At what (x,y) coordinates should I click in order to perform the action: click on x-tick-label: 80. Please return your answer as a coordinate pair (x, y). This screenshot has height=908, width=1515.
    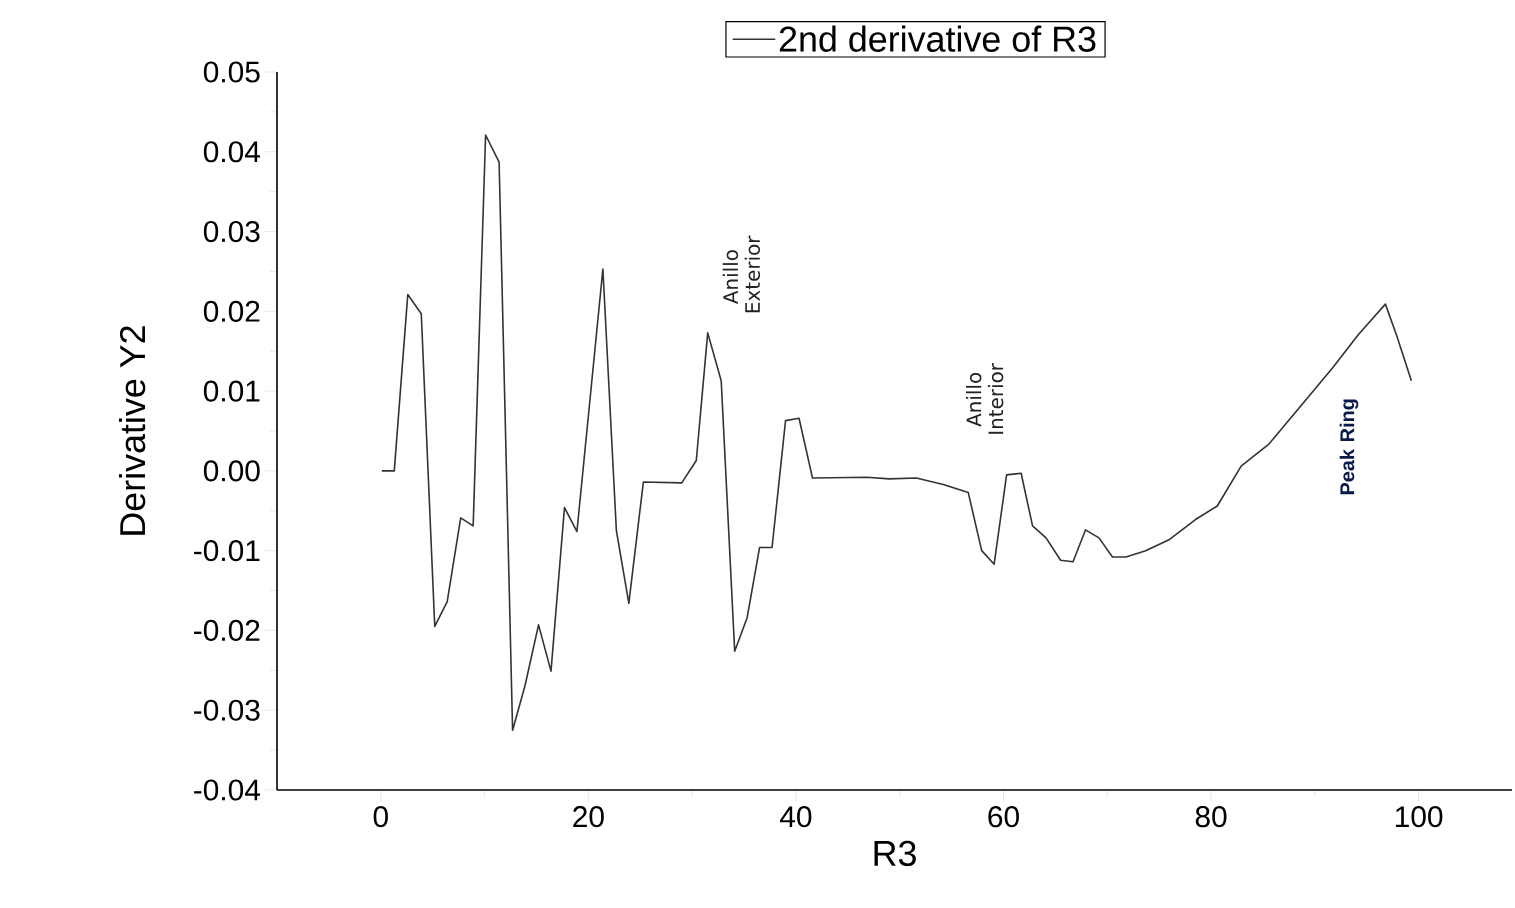
    Looking at the image, I should click on (1211, 817).